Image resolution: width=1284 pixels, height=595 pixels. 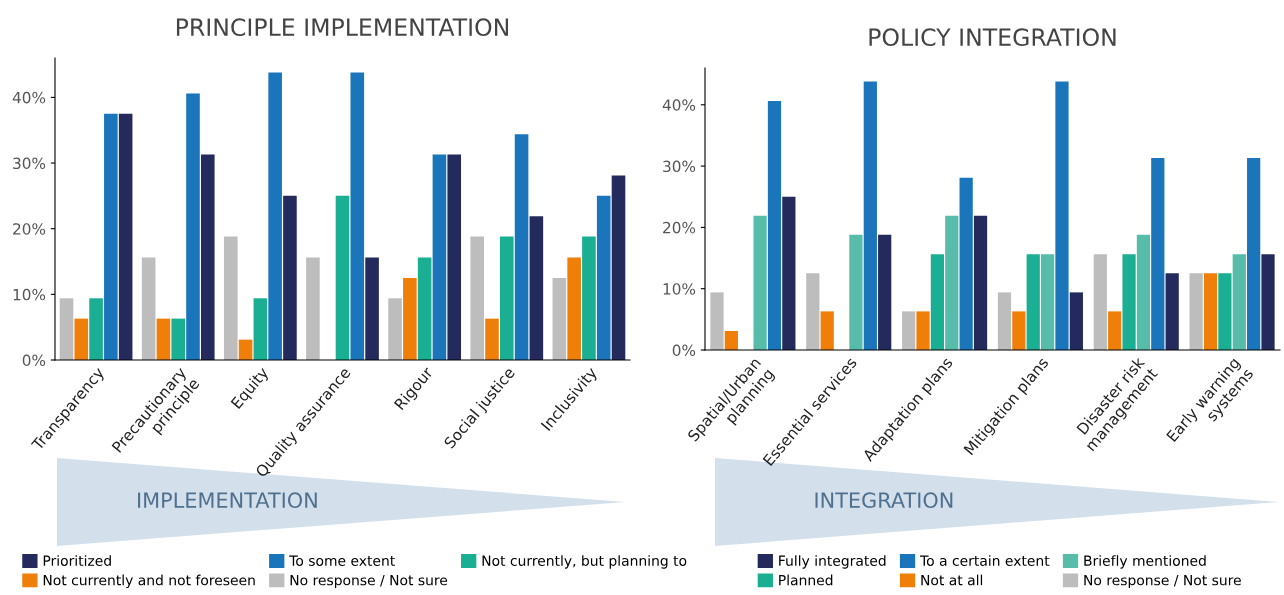 What do you see at coordinates (1145, 562) in the screenshot?
I see `legend-label: Briefly mentioned` at bounding box center [1145, 562].